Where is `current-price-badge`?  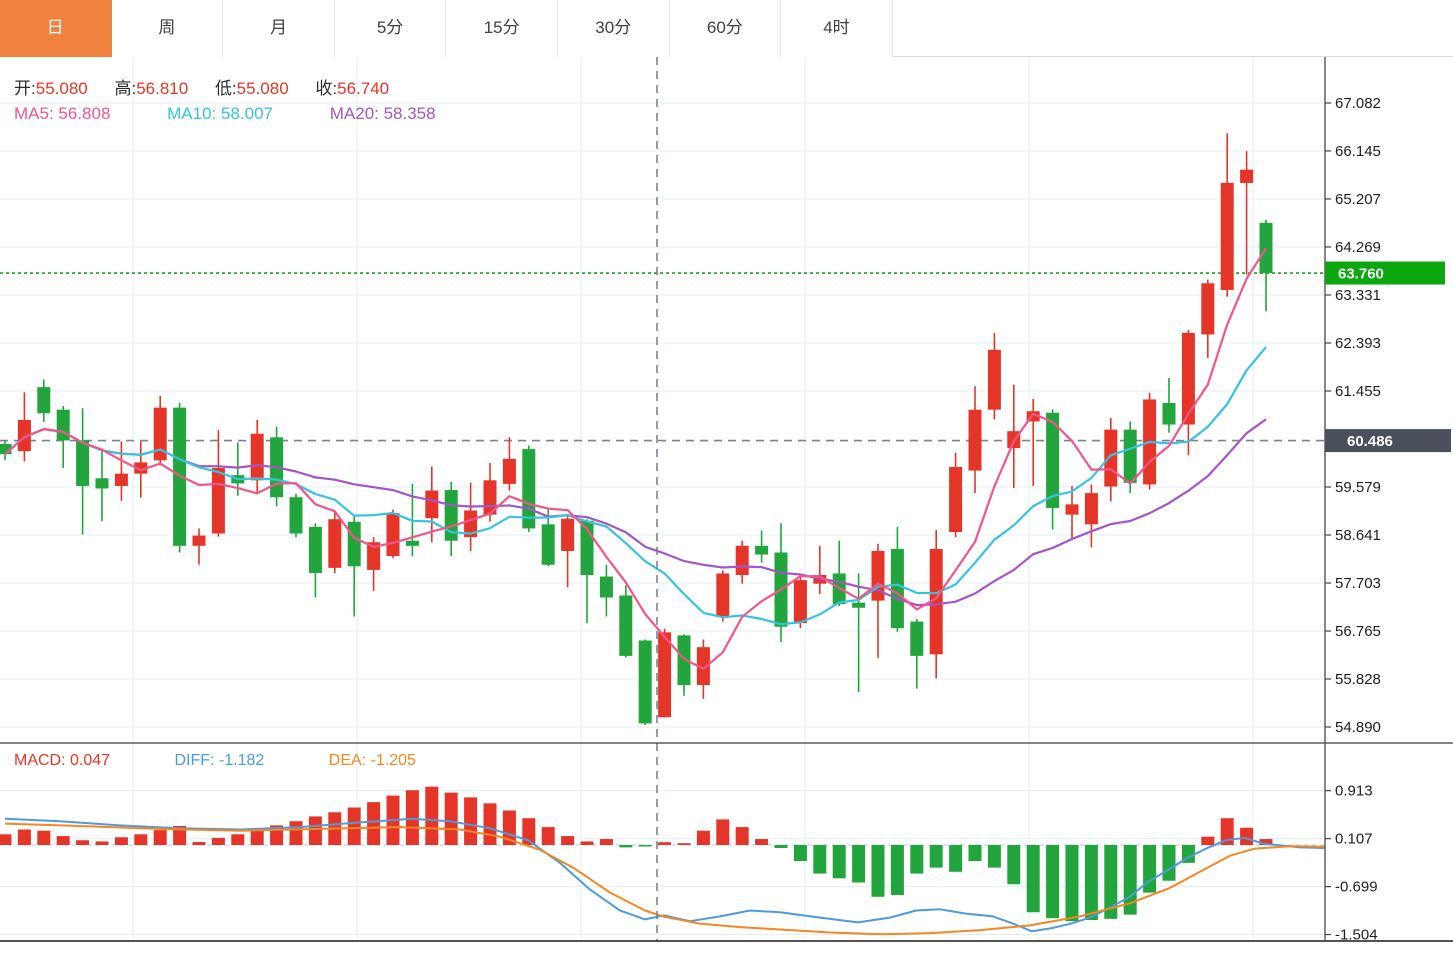
current-price-badge is located at coordinates (1385, 273).